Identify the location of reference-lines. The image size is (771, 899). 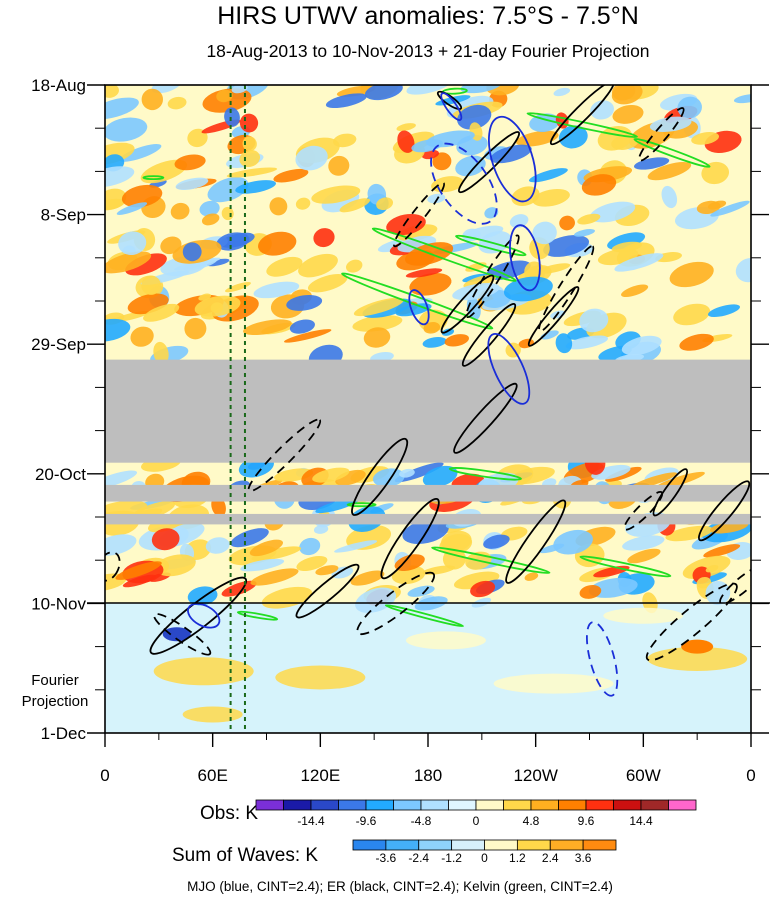
(237, 409).